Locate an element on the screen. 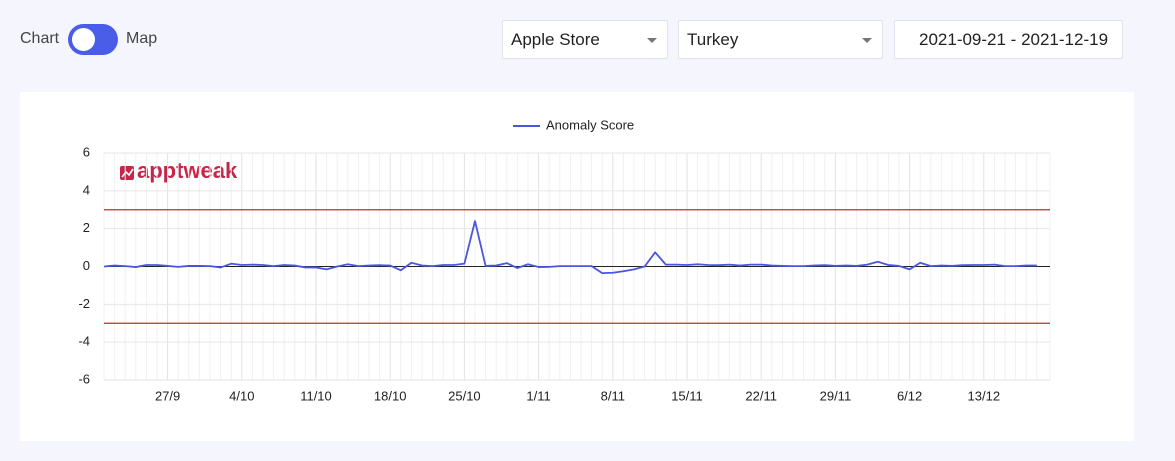 This screenshot has height=461, width=1175. y-tick-label: 4 is located at coordinates (86, 189).